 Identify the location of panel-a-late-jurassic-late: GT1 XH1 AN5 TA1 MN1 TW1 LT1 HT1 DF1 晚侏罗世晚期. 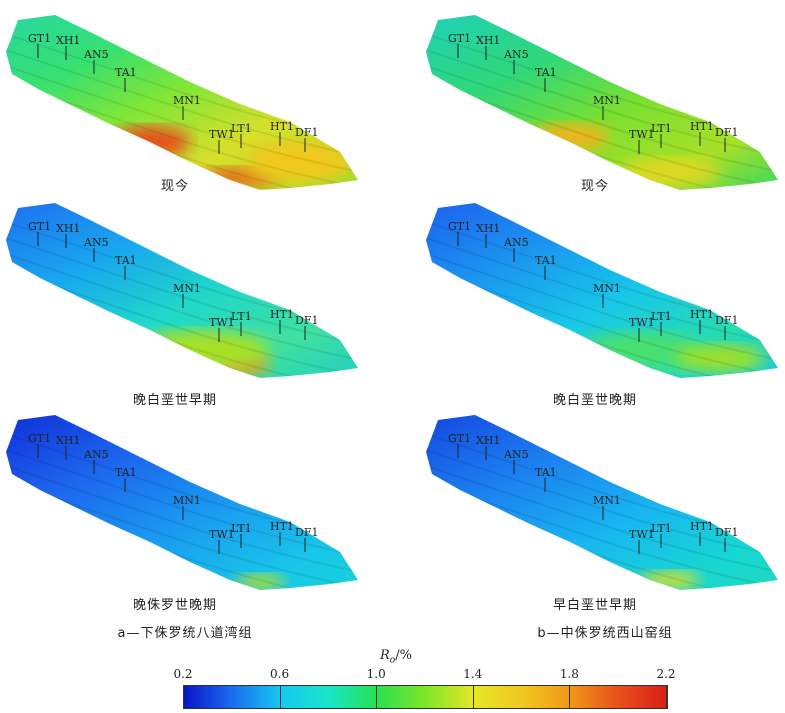
(185, 514).